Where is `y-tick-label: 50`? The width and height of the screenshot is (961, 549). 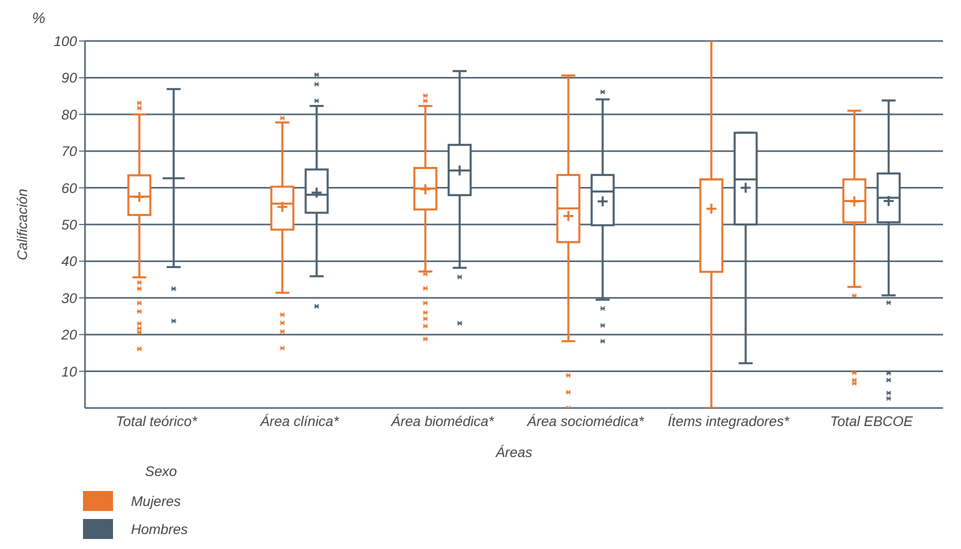 y-tick-label: 50 is located at coordinates (69, 224).